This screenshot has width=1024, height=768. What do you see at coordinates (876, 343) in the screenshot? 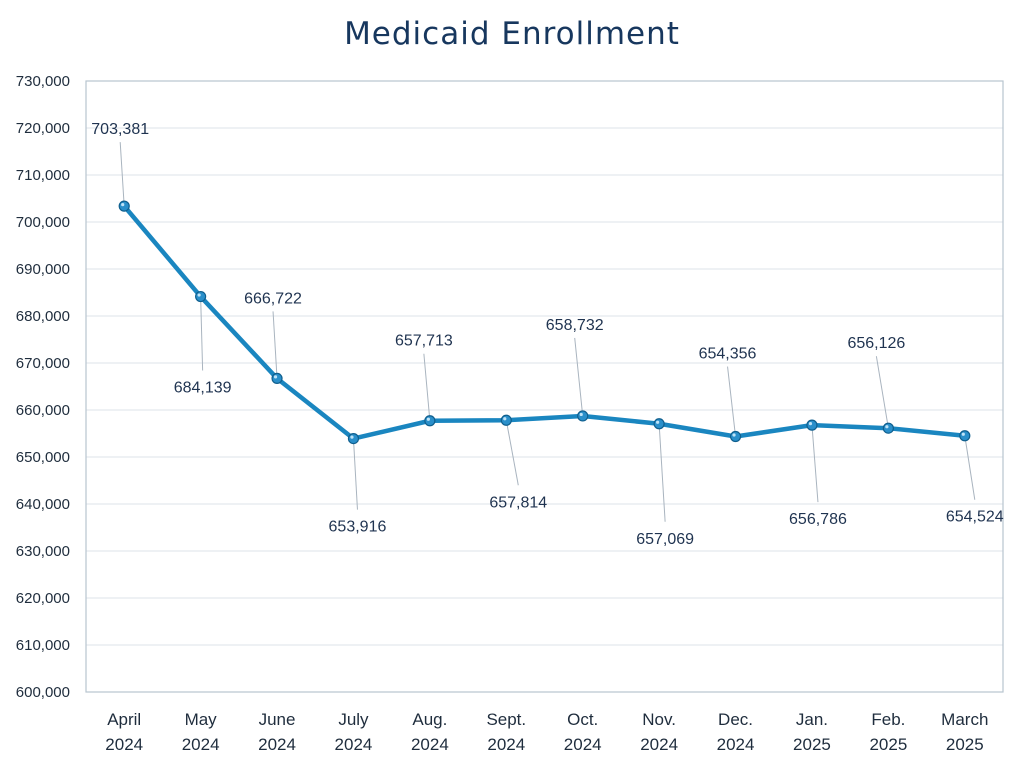
I see `data-label: 656,126` at bounding box center [876, 343].